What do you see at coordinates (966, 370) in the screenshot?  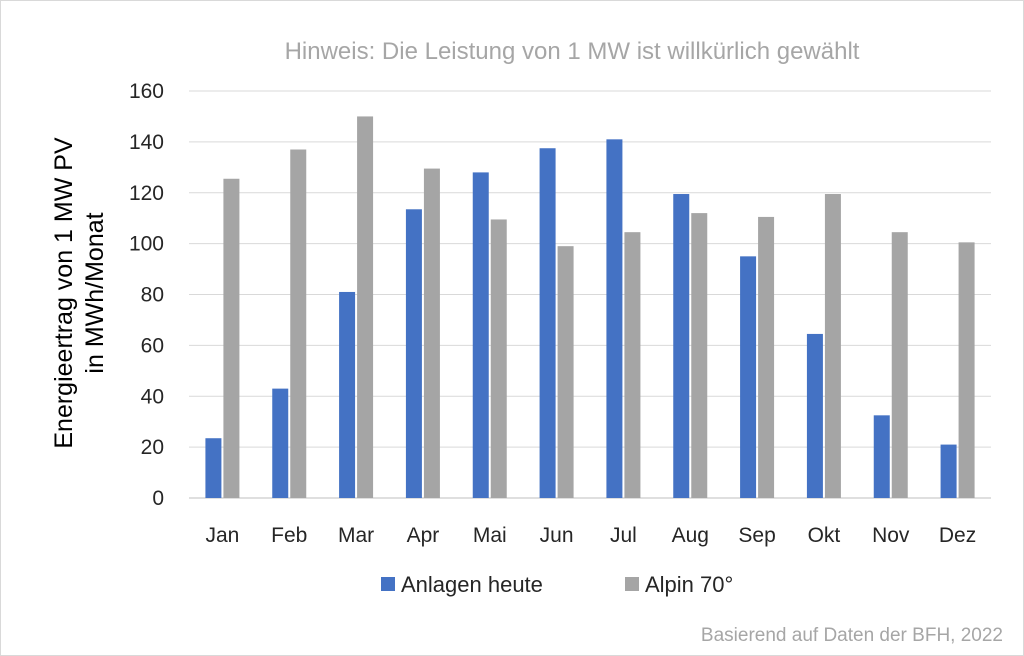 I see `bar-alpin-70-dez` at bounding box center [966, 370].